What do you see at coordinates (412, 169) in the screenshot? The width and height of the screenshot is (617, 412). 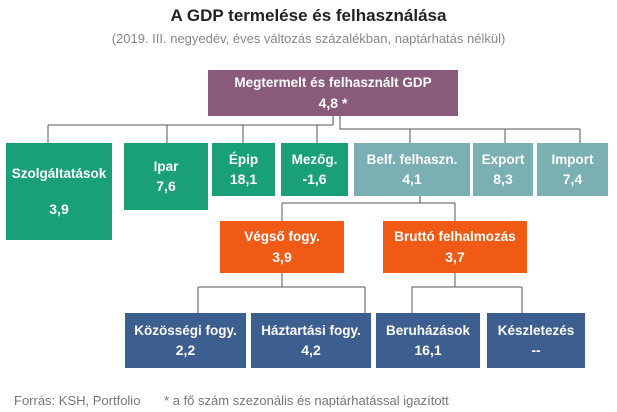 I see `node-belf-felhaszn: Belf. felhaszn. 4,1` at bounding box center [412, 169].